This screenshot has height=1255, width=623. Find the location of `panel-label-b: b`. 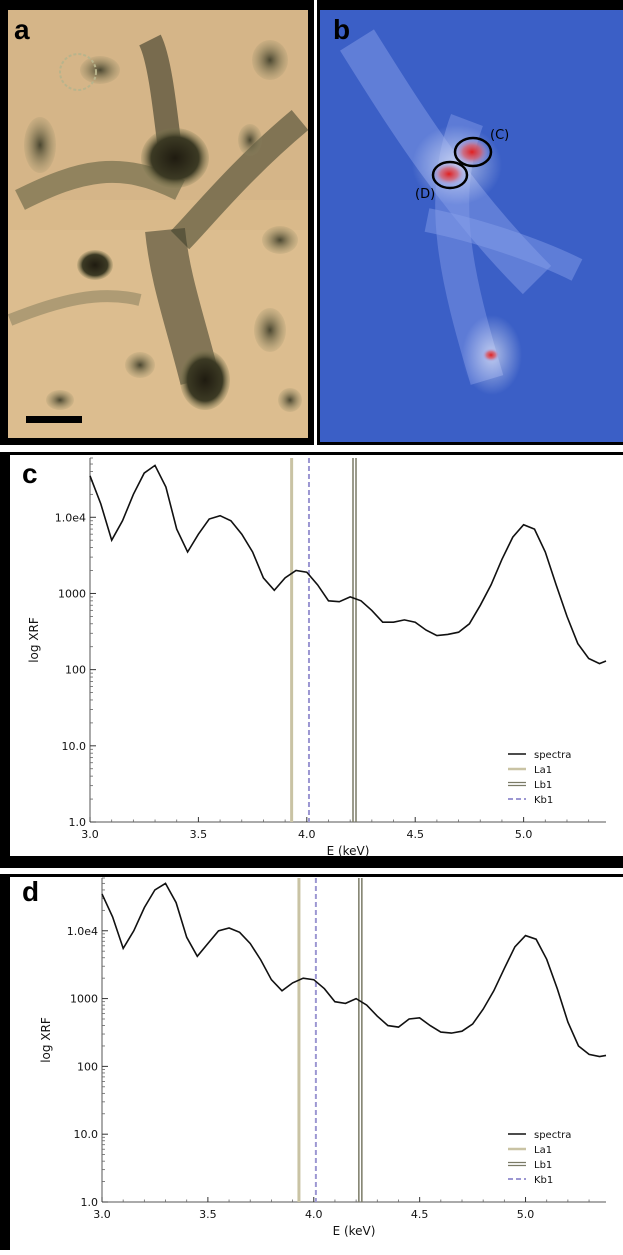

panel-label-b: b is located at coordinates (342, 29).